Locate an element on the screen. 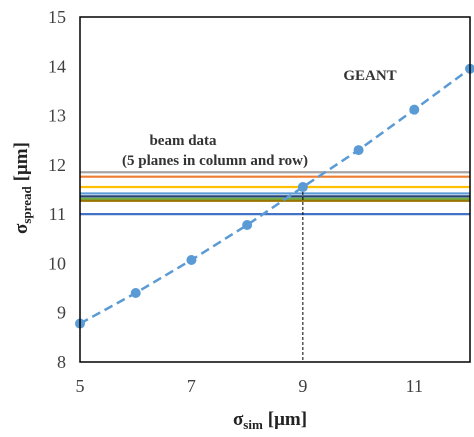 Image resolution: width=474 pixels, height=437 pixels. x-tick-label: 11 is located at coordinates (414, 386).